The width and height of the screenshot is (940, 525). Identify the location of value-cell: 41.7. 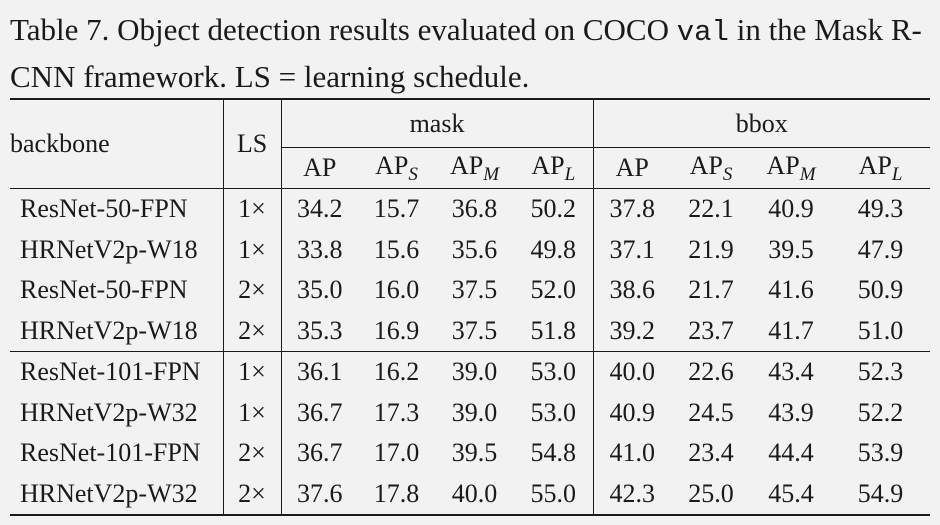
(791, 330).